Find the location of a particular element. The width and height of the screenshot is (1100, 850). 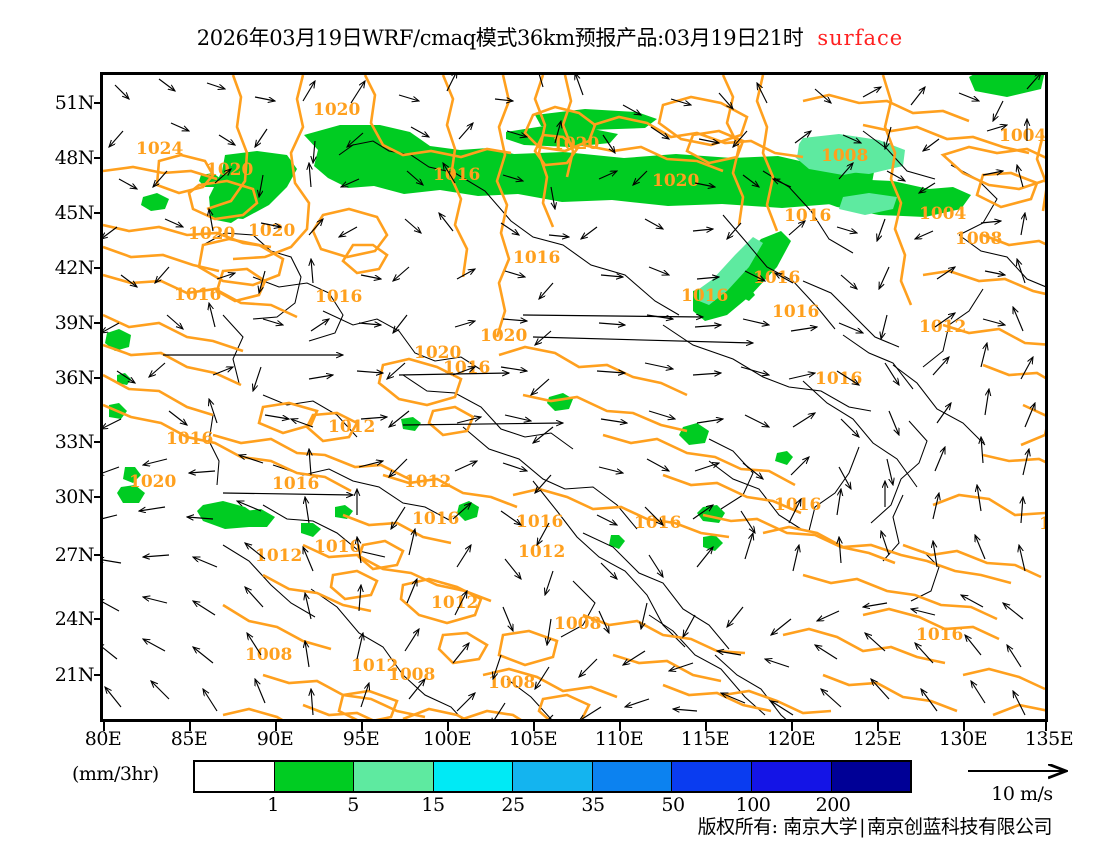

y-tick-label: 24N is located at coordinates (74, 619).